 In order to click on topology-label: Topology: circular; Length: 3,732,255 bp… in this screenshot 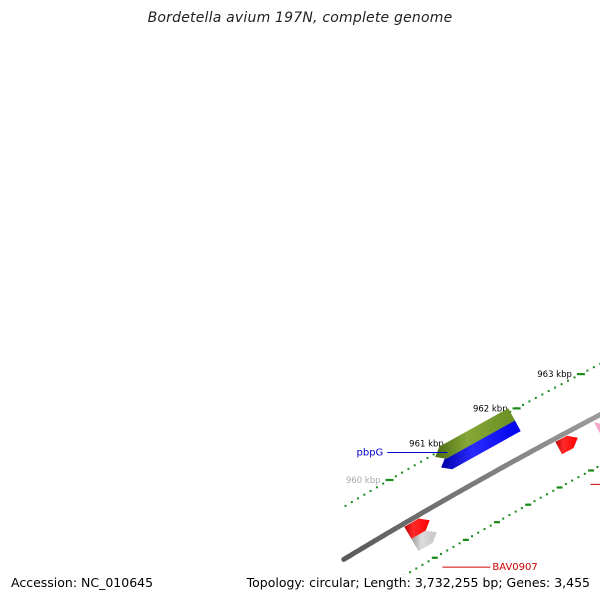, I will do `click(418, 582)`.